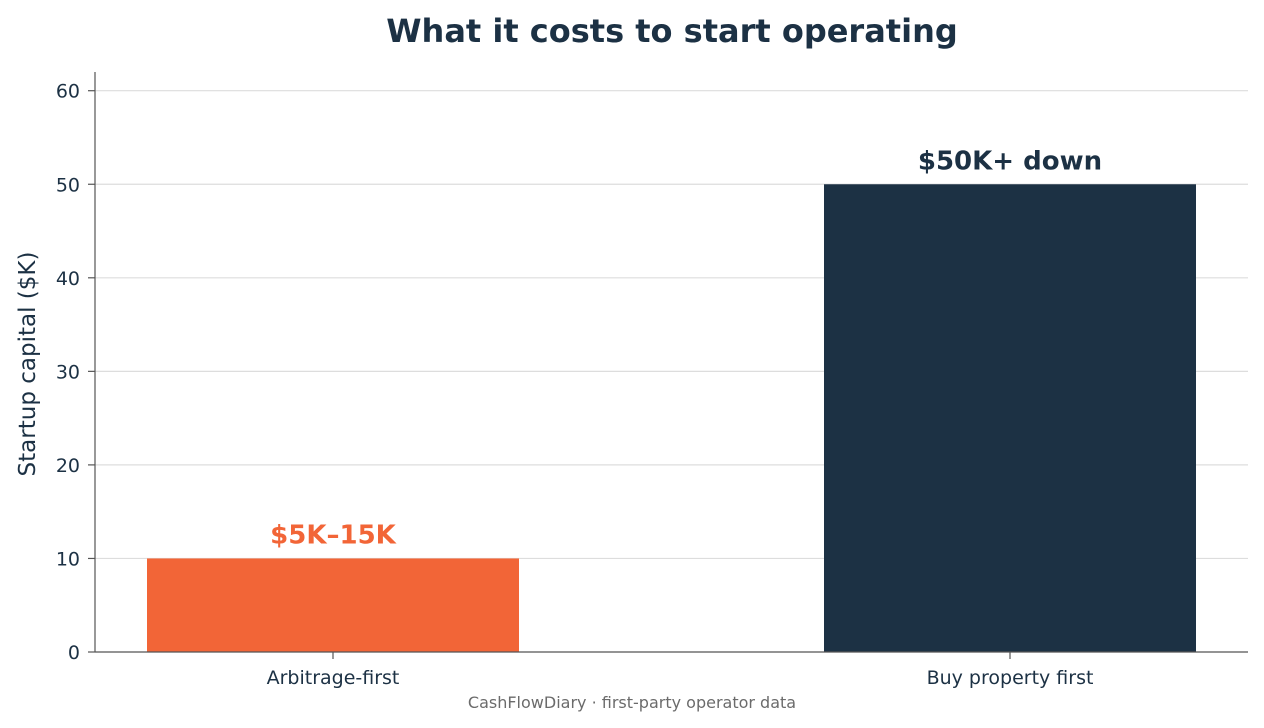  I want to click on x-tick-label: Buy property first, so click(1010, 678).